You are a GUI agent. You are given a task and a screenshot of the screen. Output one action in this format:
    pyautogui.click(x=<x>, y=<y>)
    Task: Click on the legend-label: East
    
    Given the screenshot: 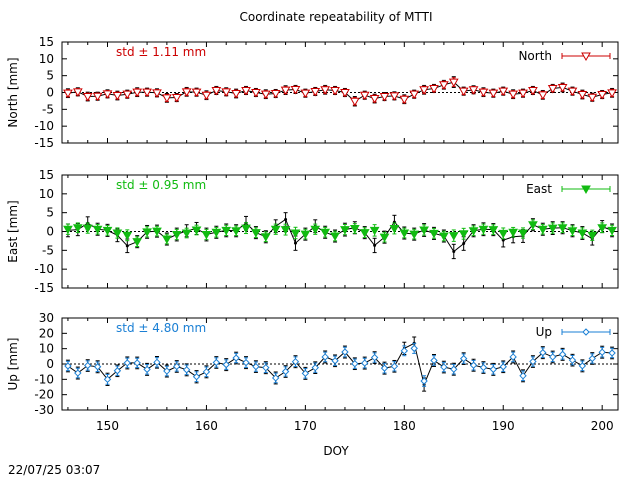 What is the action you would take?
    pyautogui.click(x=539, y=189)
    